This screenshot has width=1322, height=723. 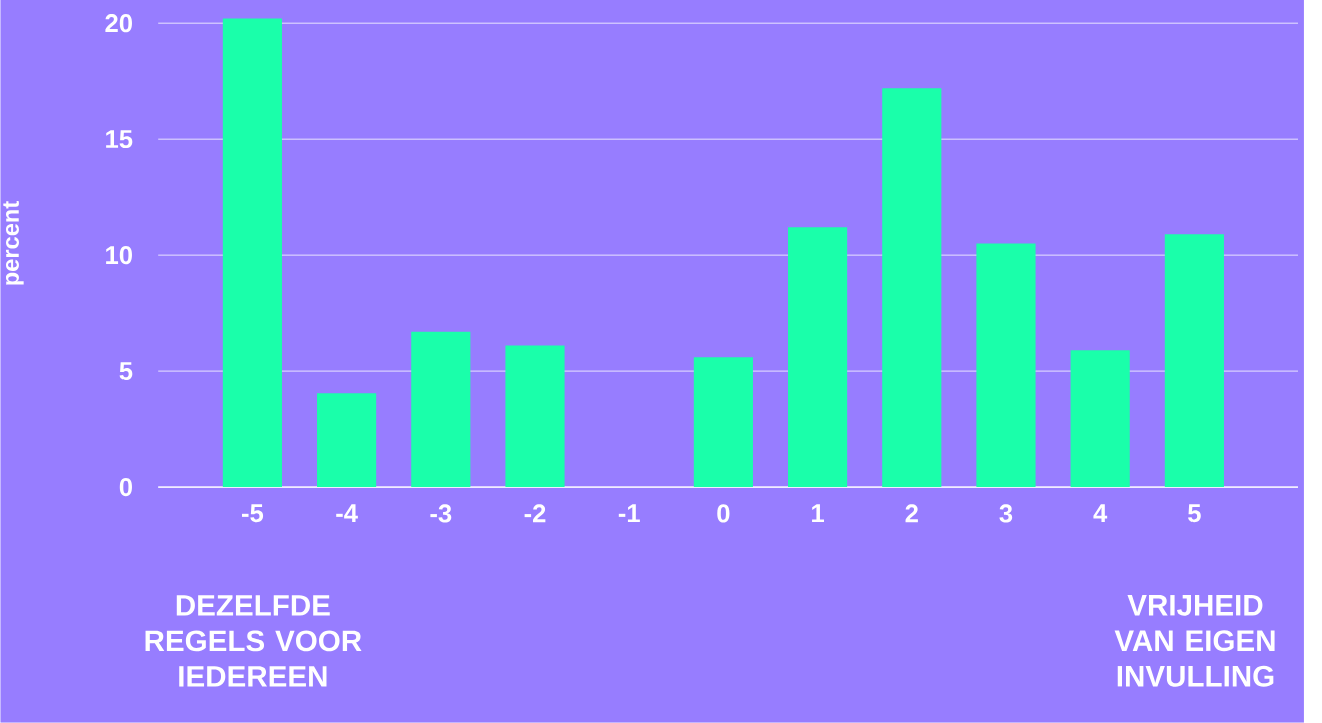 What do you see at coordinates (119, 139) in the screenshot?
I see `y-tick-label: 15` at bounding box center [119, 139].